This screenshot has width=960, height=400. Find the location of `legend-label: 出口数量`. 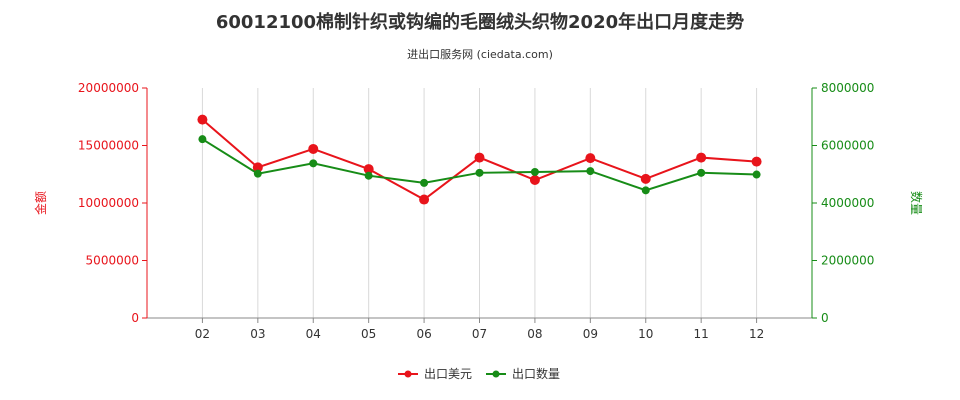

legend-label: 出口数量 is located at coordinates (536, 373).